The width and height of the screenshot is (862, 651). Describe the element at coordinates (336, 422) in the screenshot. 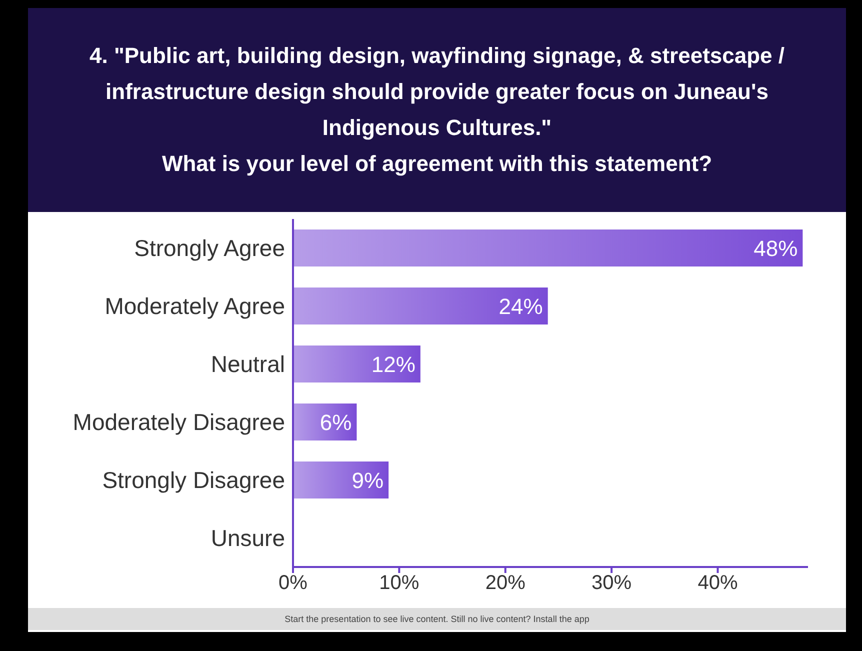

I see `data-label: 6%` at that location.